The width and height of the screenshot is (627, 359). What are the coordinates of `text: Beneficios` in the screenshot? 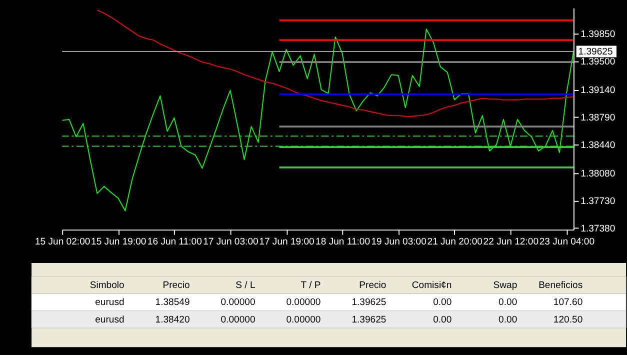 It's located at (560, 285).